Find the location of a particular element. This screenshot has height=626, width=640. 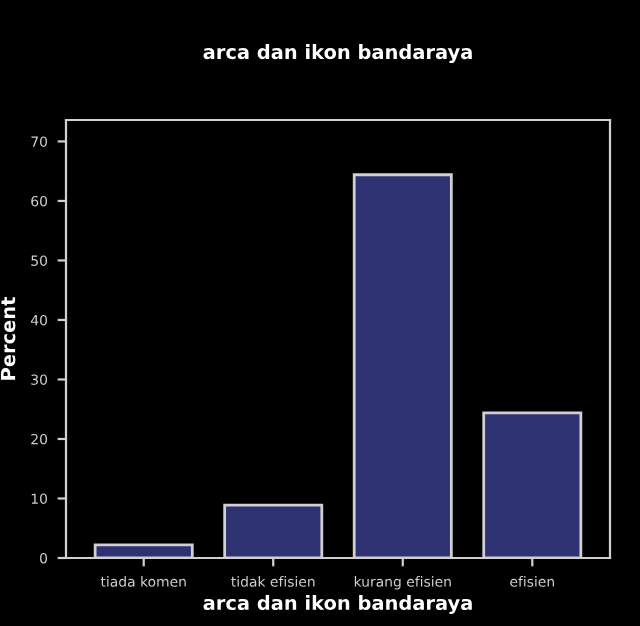

chart-title: arca dan ikon bandaraya is located at coordinates (337, 54).